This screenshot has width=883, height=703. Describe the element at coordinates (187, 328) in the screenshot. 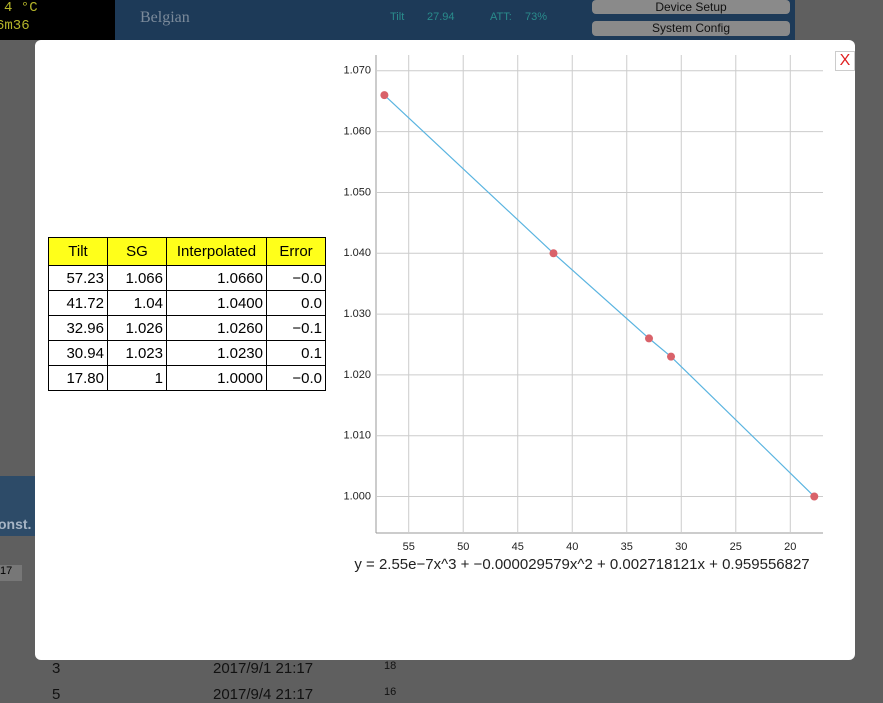

I see `table-row: 32.96 1.026 1.0260 −0.1` at that location.